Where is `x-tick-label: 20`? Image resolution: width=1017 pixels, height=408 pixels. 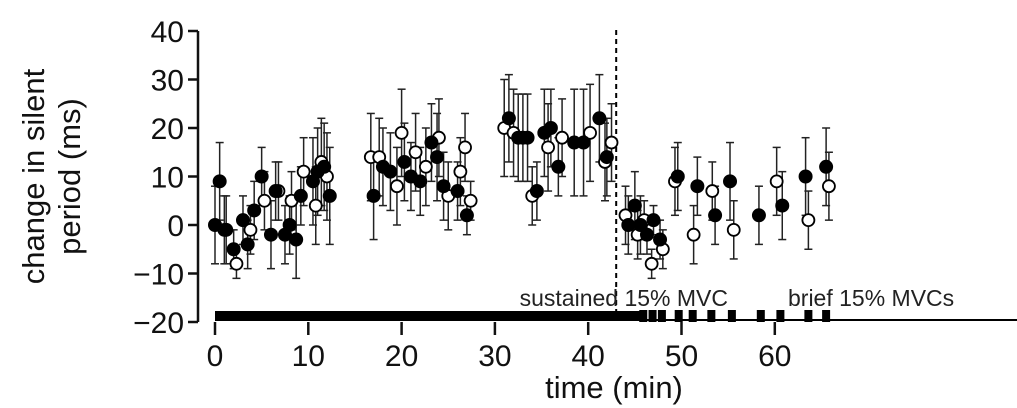 x-tick-label: 20 is located at coordinates (401, 356).